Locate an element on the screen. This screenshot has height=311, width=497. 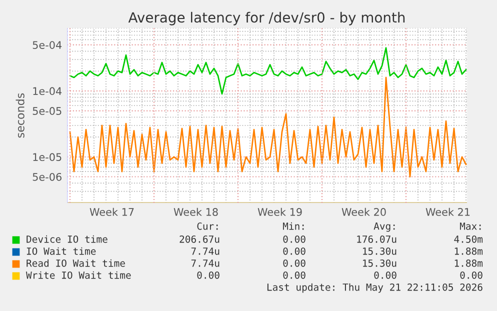
text: 176.07u is located at coordinates (376, 239).